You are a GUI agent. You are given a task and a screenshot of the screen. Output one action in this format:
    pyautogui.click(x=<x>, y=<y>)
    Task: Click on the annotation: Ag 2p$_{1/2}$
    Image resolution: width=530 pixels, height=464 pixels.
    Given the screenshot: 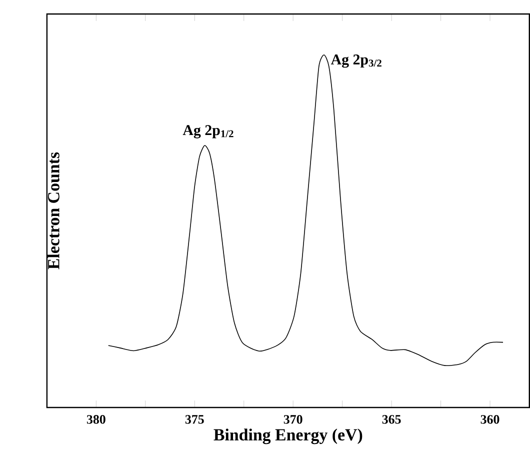 What is the action you would take?
    pyautogui.click(x=208, y=131)
    